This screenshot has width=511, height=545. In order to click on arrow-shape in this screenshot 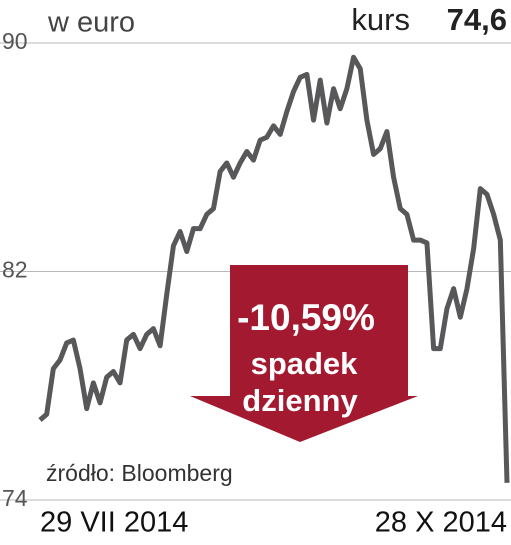, I will do `click(304, 353)`.